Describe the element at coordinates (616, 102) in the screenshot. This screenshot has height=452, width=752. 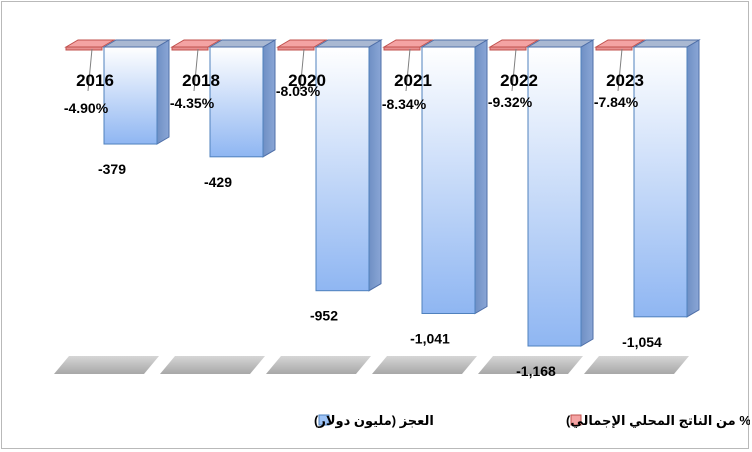
I see `data-label-pct: -7.84%` at that location.